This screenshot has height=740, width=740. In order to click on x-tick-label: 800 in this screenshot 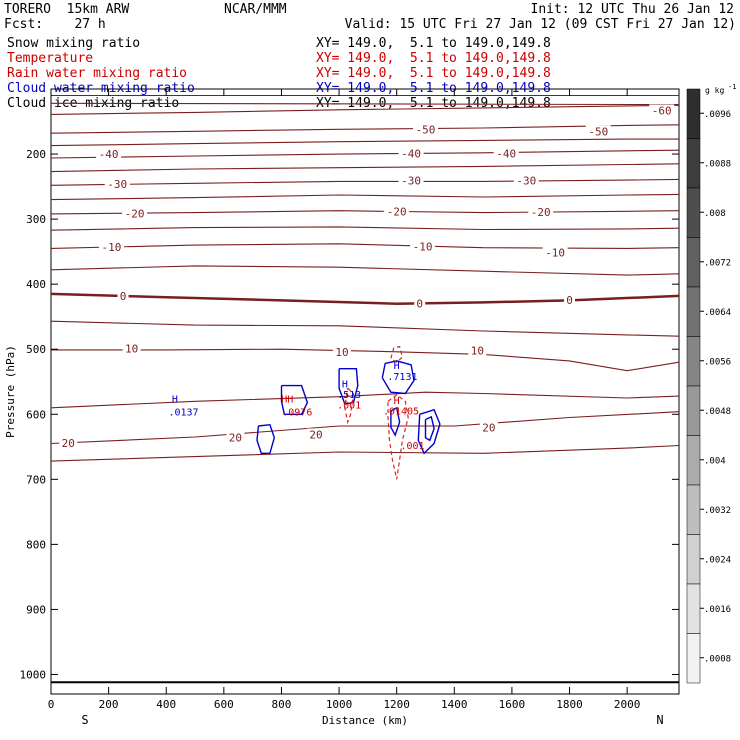, I will do `click(282, 704)`.